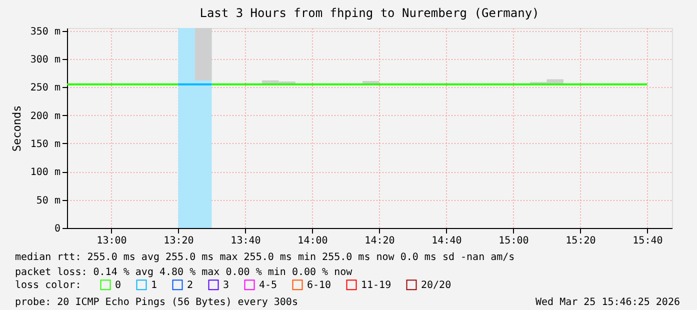 The width and height of the screenshot is (697, 310). What do you see at coordinates (376, 285) in the screenshot?
I see `legend-label: 11-19` at bounding box center [376, 285].